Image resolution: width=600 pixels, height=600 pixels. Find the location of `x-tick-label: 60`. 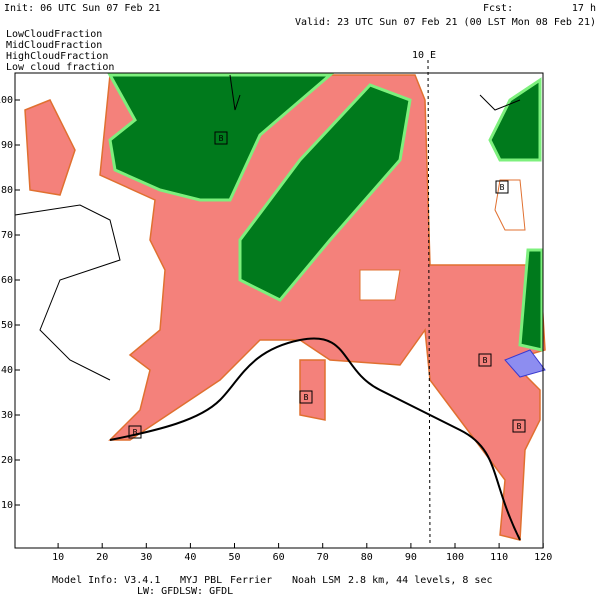

x-tick-label: 60 is located at coordinates (279, 557).